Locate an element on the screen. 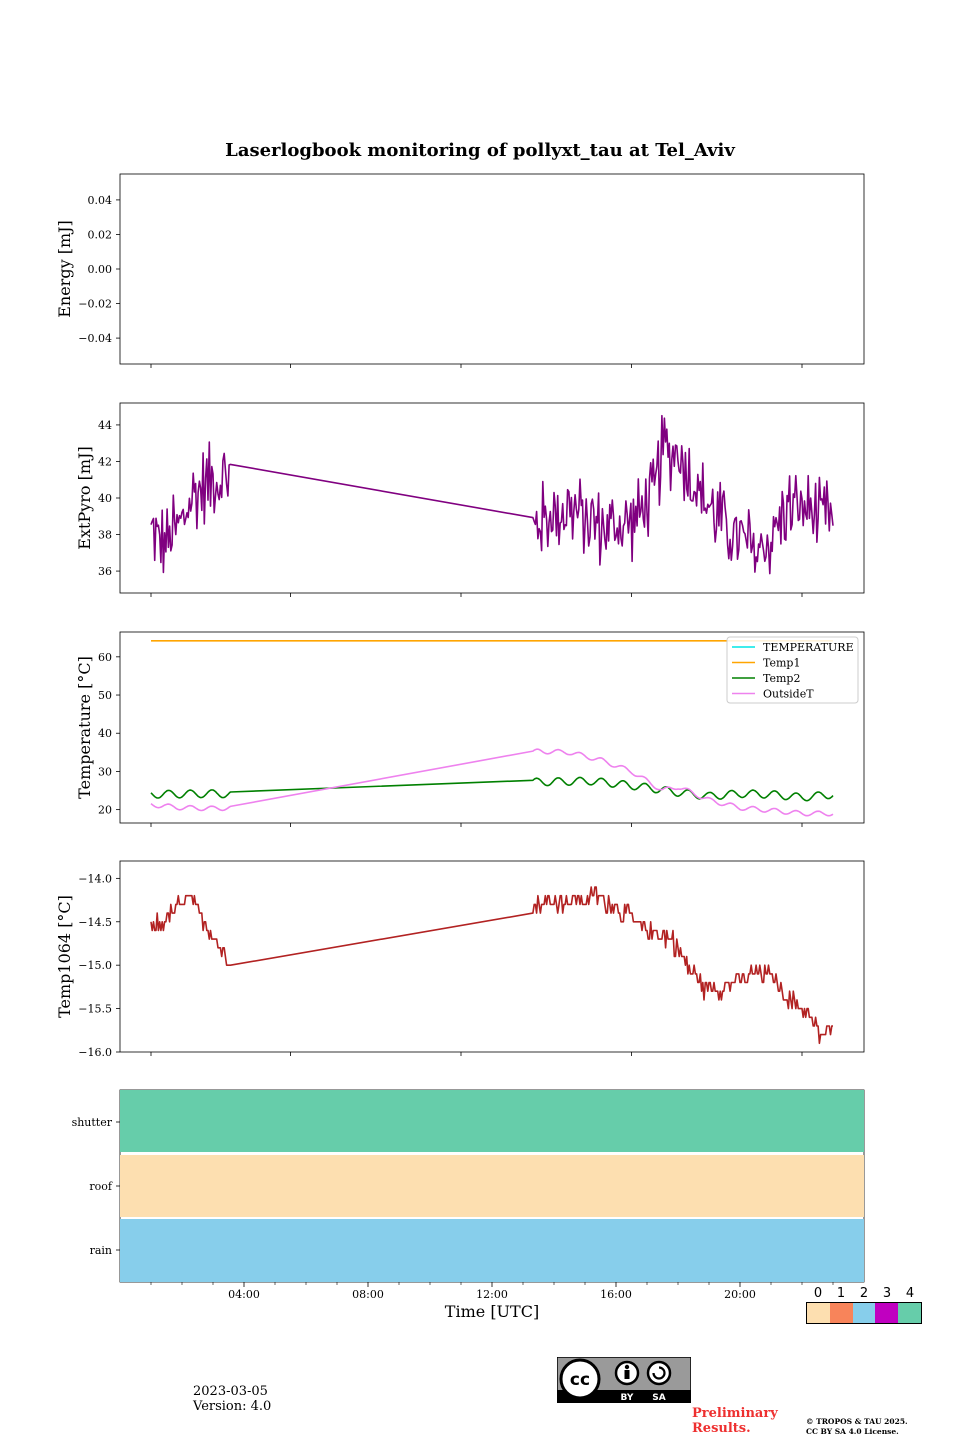 The image size is (960, 1440). y-tick-label: 0.02 is located at coordinates (100, 234).